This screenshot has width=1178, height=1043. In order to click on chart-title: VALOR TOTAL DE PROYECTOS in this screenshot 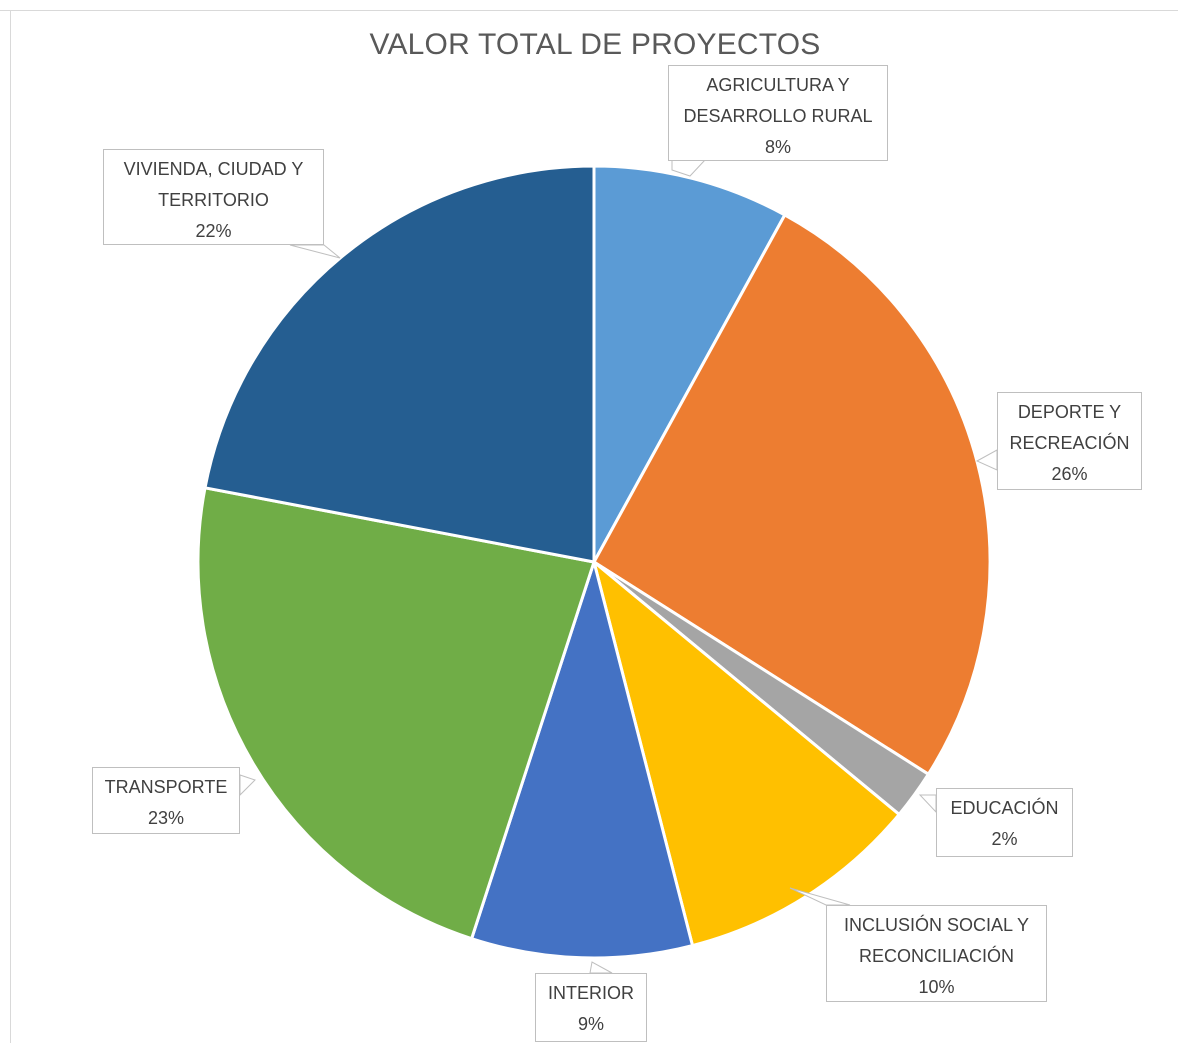, I will do `click(595, 44)`.